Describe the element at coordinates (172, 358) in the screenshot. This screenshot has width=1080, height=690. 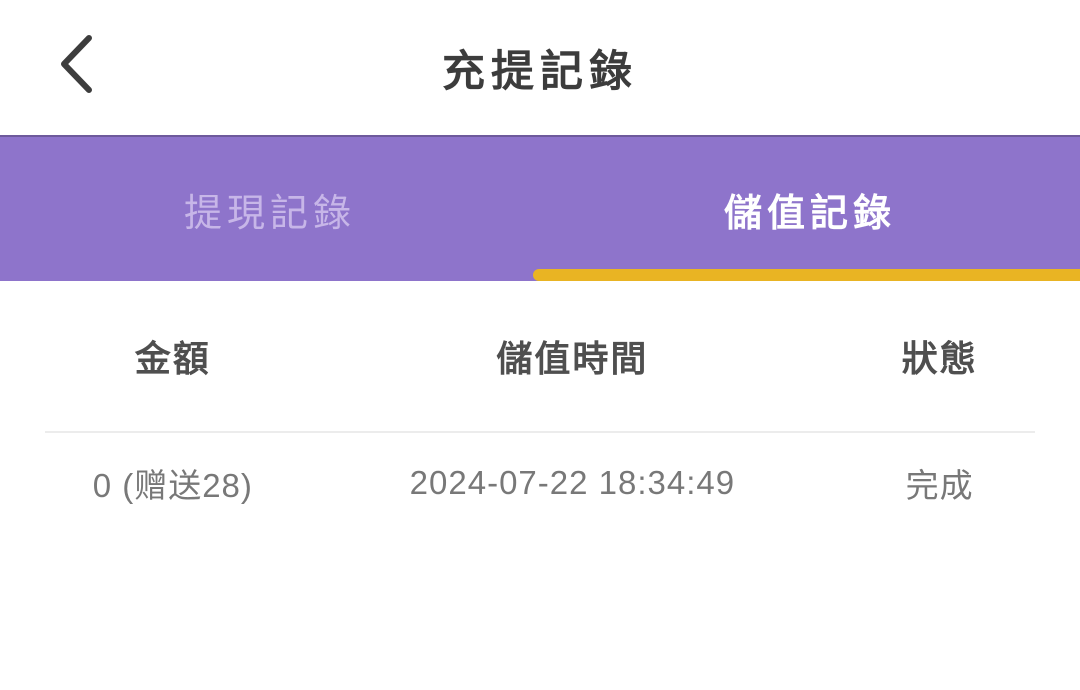
I see `column-header-amount: 金額` at that location.